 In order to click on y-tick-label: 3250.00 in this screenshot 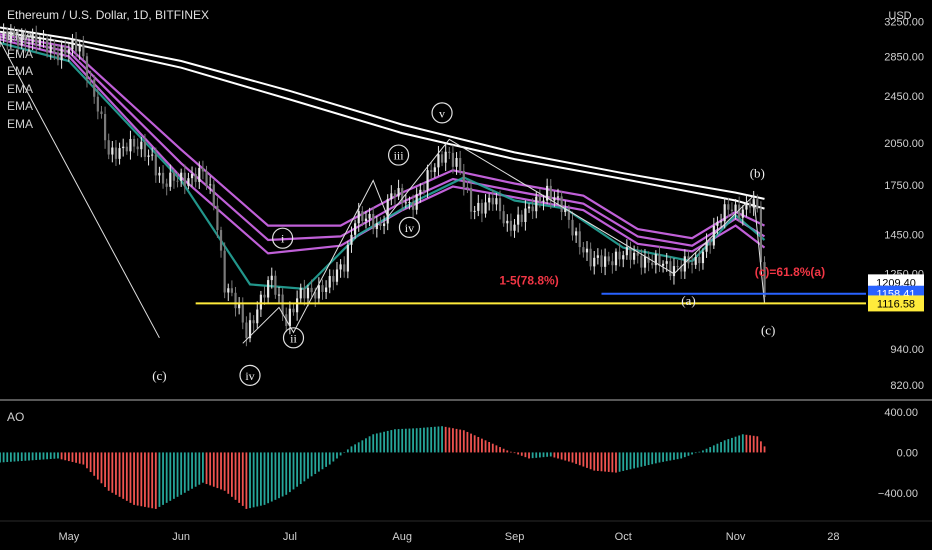, I will do `click(904, 23)`.